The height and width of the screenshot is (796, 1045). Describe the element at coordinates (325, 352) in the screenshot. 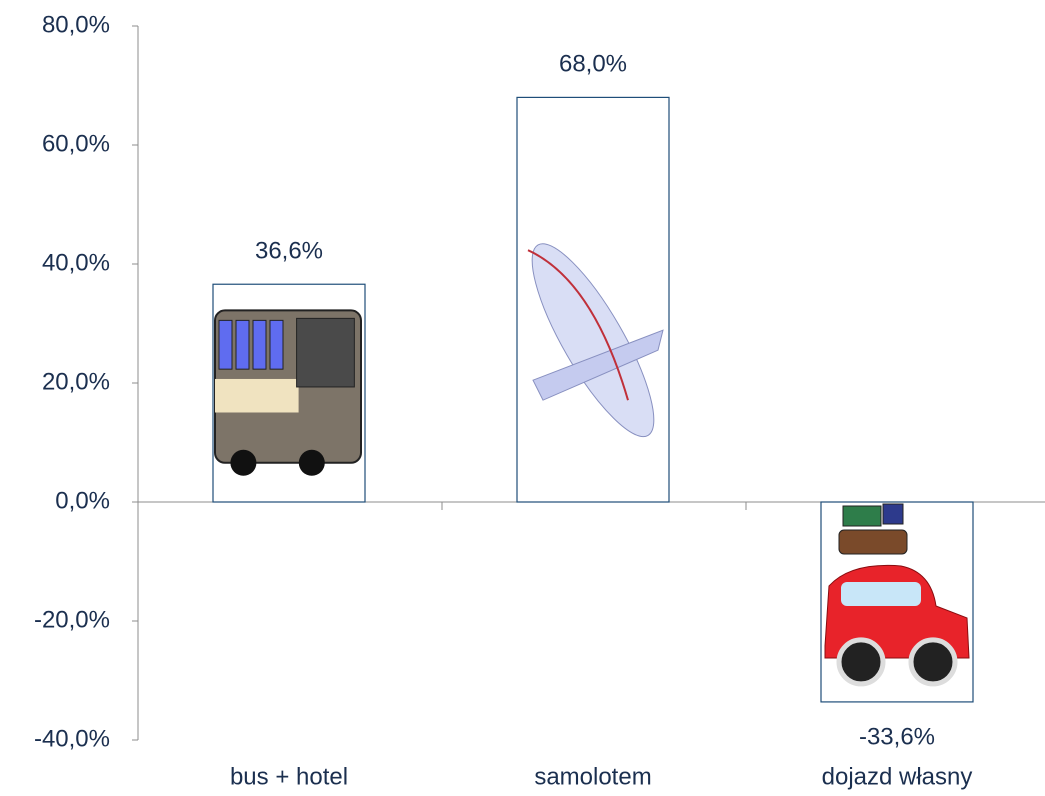

I see `bus-windshield` at that location.